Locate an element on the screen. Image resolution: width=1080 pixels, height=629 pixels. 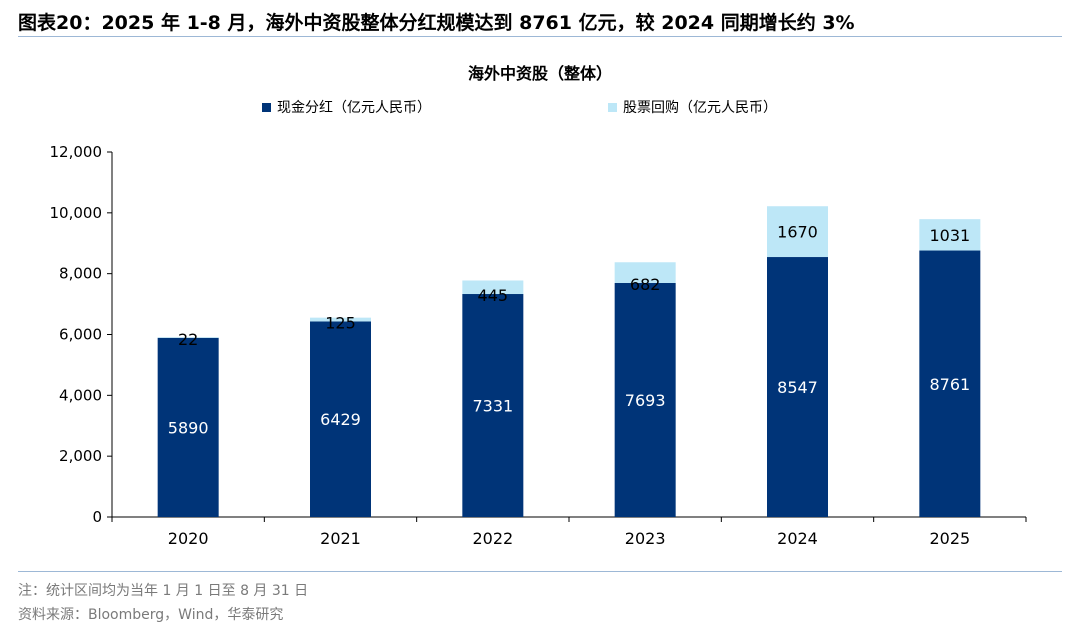
data-label-buyback: 22 is located at coordinates (188, 339).